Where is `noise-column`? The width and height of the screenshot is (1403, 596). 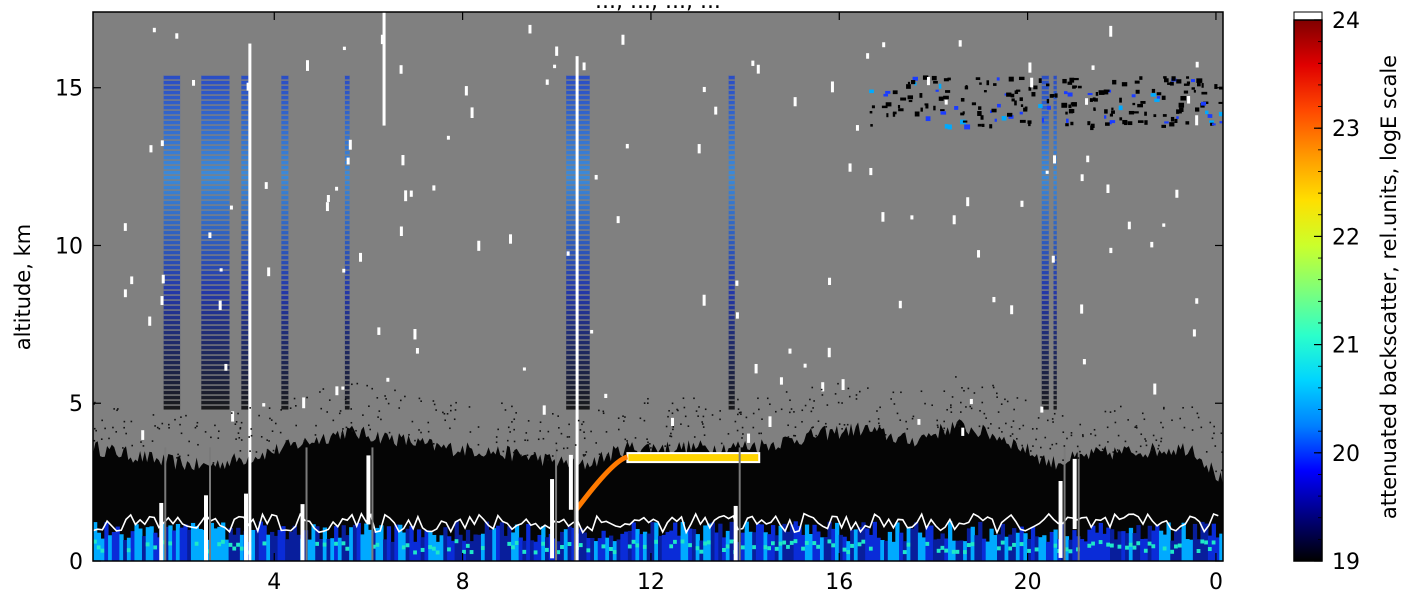
noise-column is located at coordinates (731, 242).